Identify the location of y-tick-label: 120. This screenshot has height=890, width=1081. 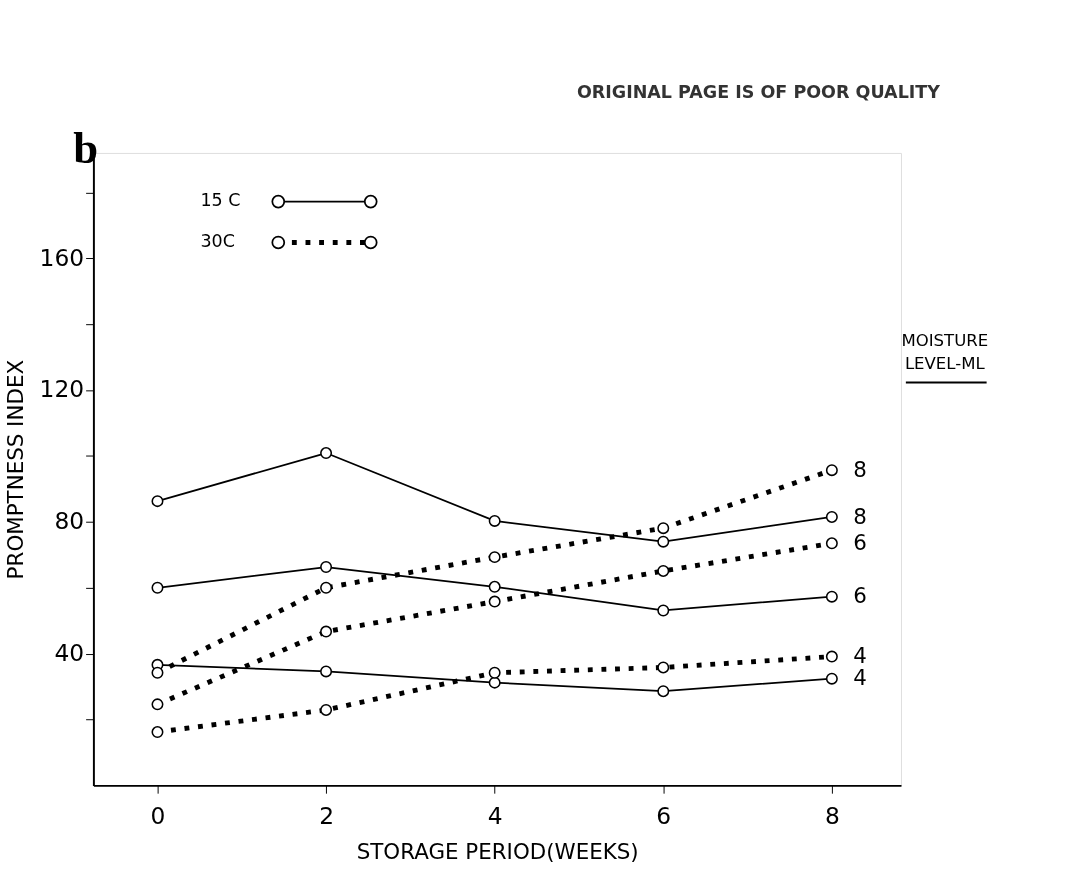
(62, 389).